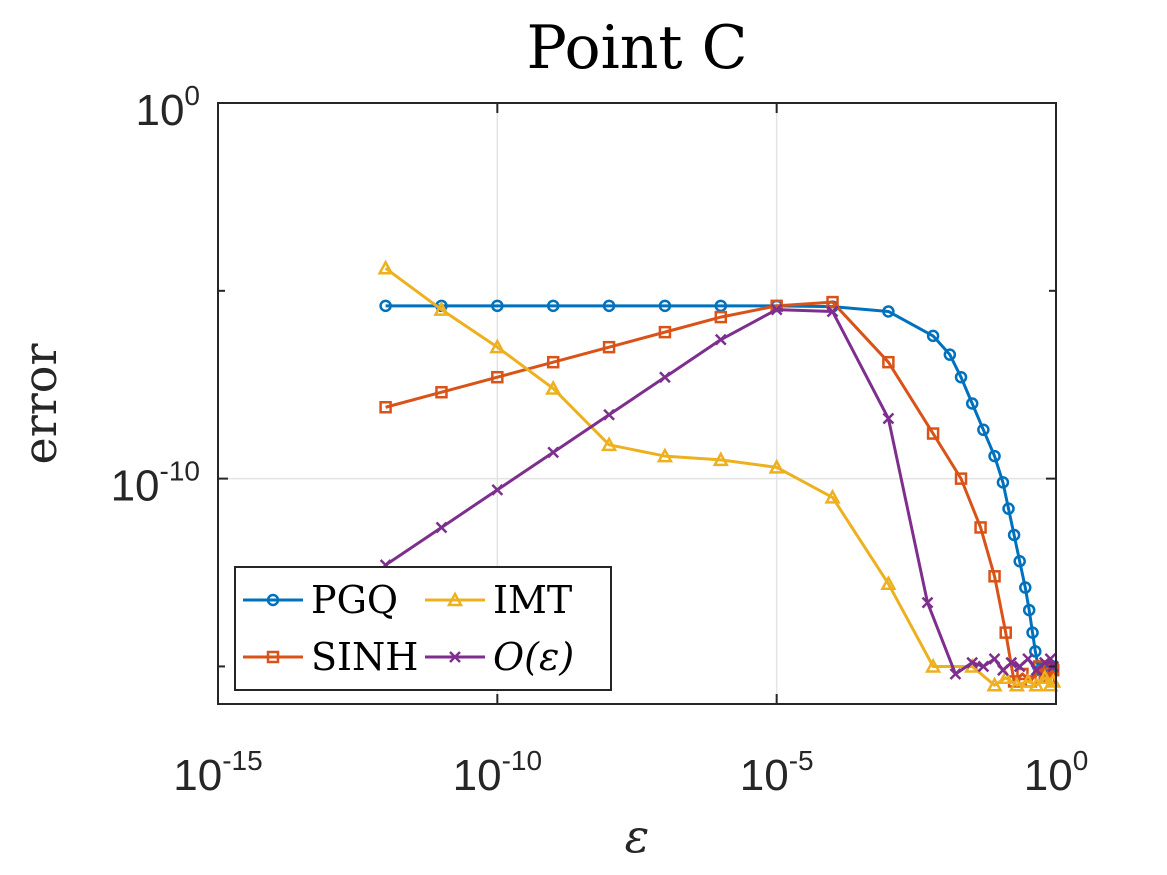 The height and width of the screenshot is (875, 1167). Describe the element at coordinates (1056, 772) in the screenshot. I see `x-tick-label: 10⁰` at that location.